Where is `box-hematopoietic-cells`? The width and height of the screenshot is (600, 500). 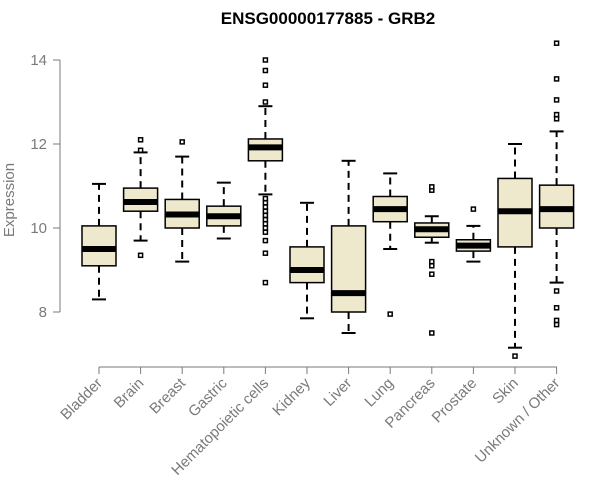
box-hematopoietic-cells is located at coordinates (265, 171).